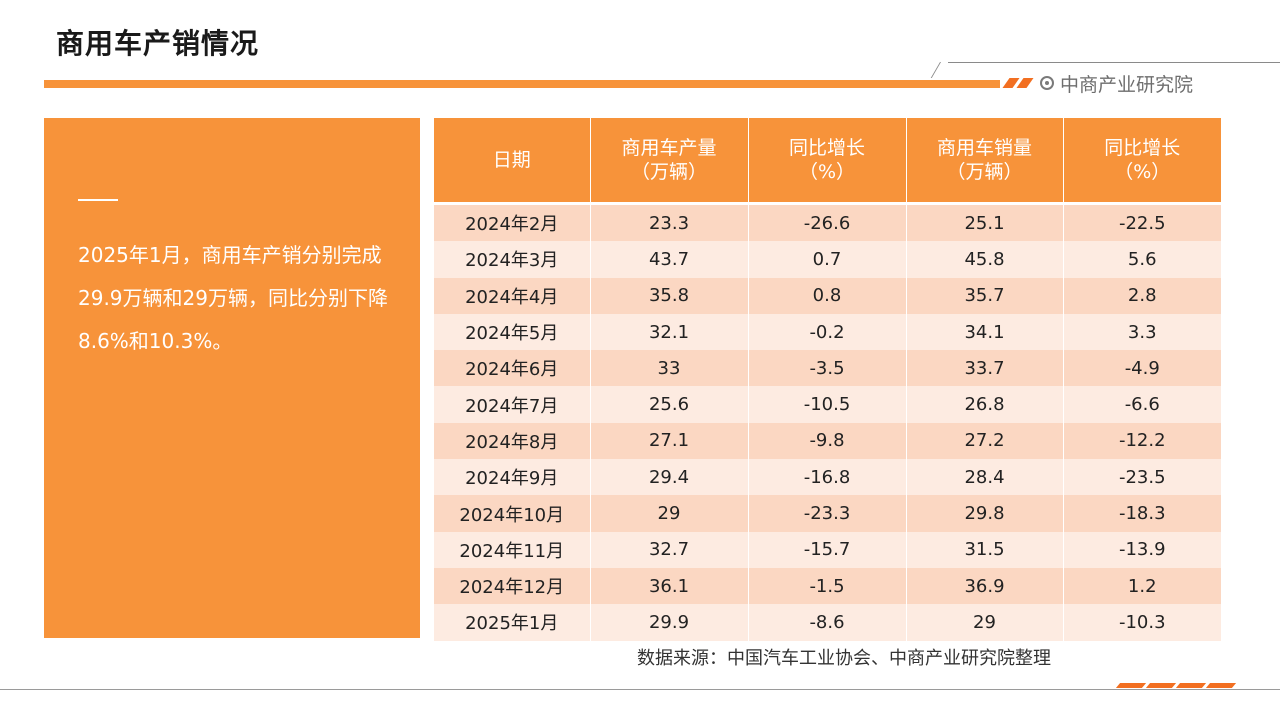 The width and height of the screenshot is (1280, 720). I want to click on table-cell: -6.6, so click(1142, 404).